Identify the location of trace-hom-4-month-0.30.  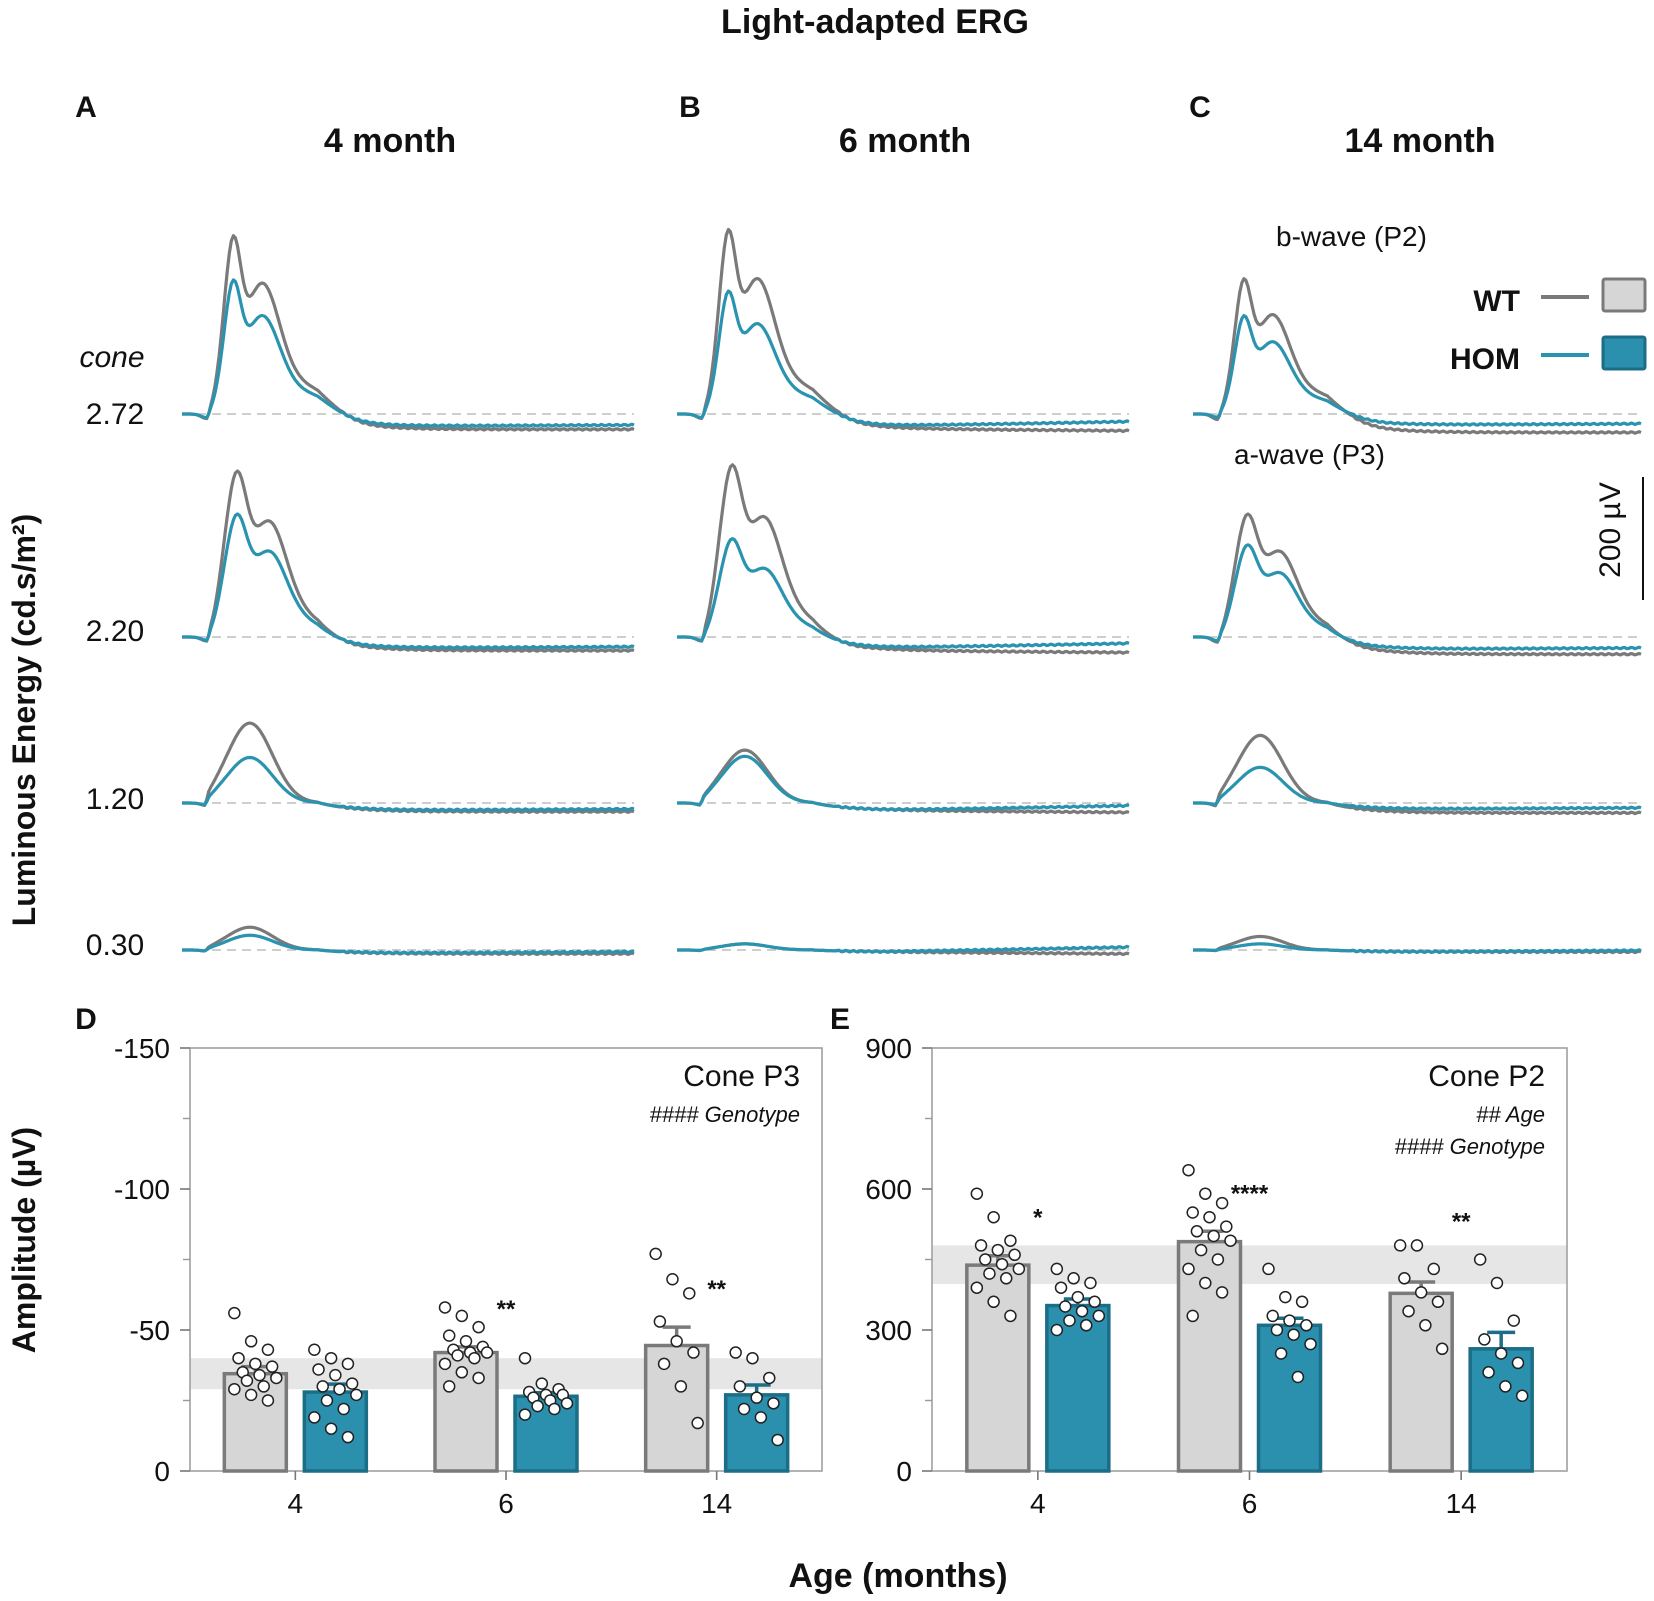
(408, 944).